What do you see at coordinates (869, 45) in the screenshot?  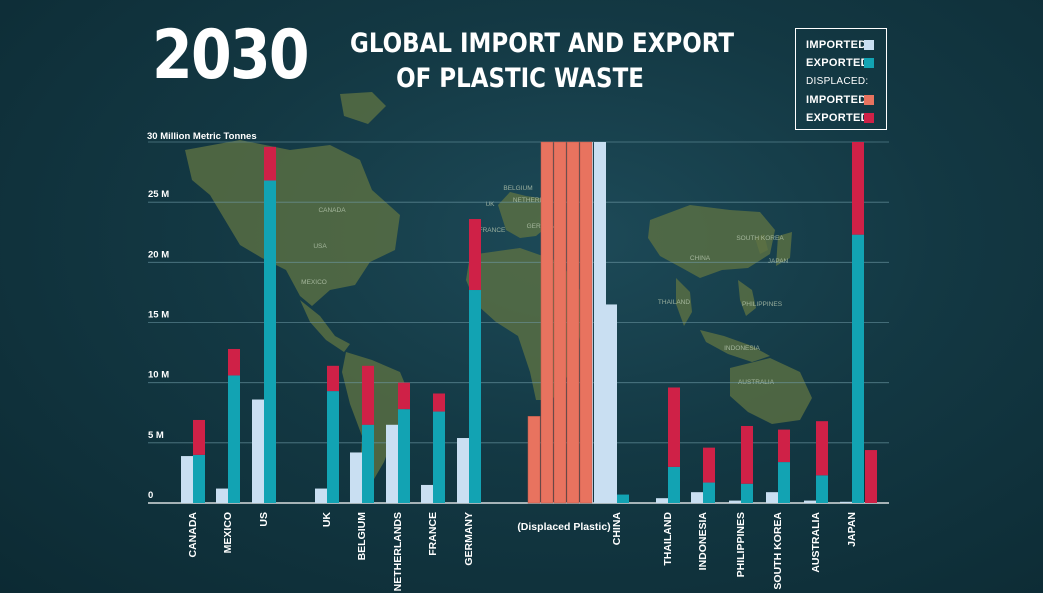 I see `legend-imported-swatch` at bounding box center [869, 45].